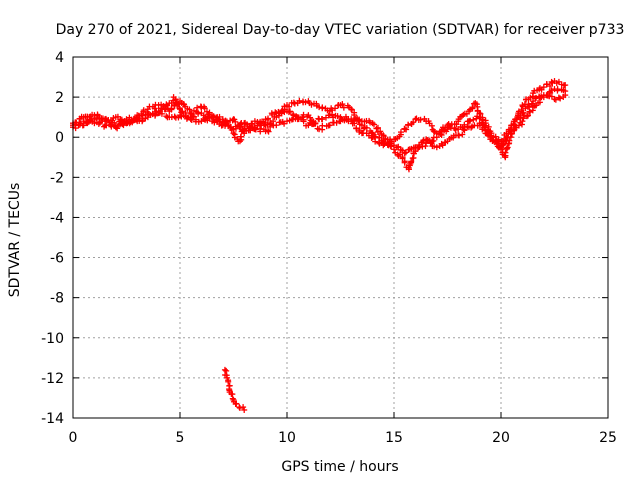 This screenshot has width=640, height=480. I want to click on y-tick-label: -4, so click(57, 218).